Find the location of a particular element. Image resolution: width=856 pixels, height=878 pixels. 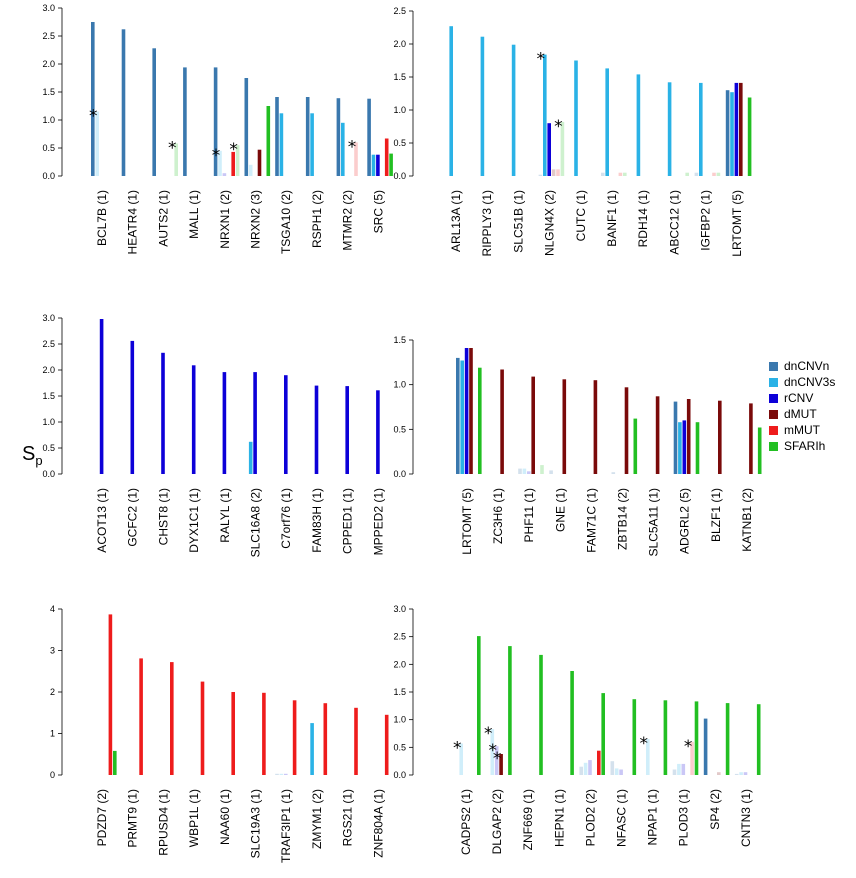

legend-label-SFARIh: SFARIh is located at coordinates (804, 446).